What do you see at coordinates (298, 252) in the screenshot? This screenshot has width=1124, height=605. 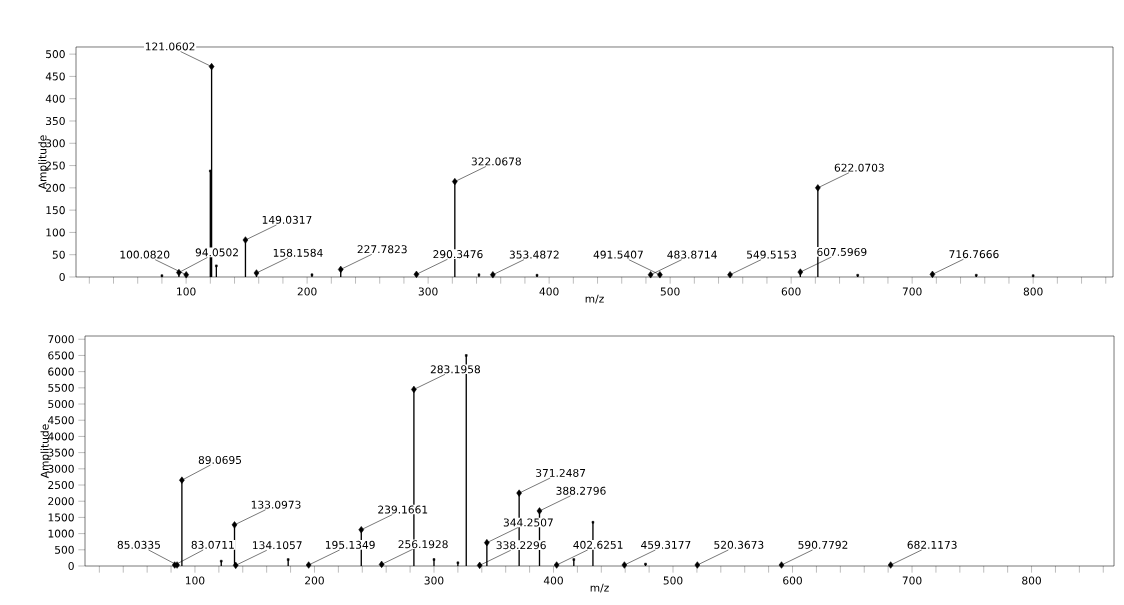 I see `annotation: 158.1584` at bounding box center [298, 252].